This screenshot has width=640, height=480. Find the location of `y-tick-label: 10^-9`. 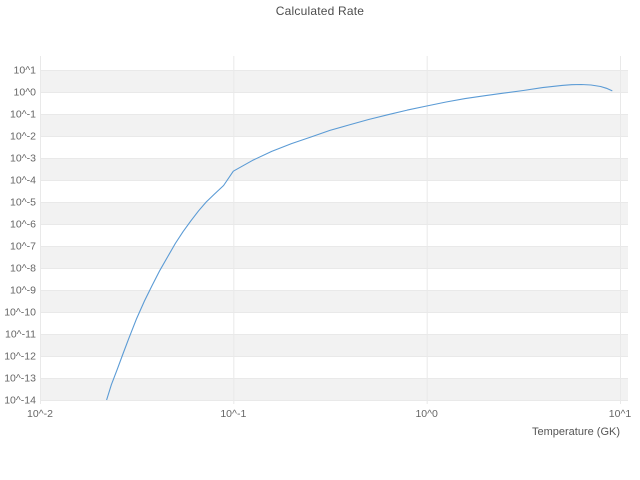

y-tick-label: 10^-9 is located at coordinates (23, 291).